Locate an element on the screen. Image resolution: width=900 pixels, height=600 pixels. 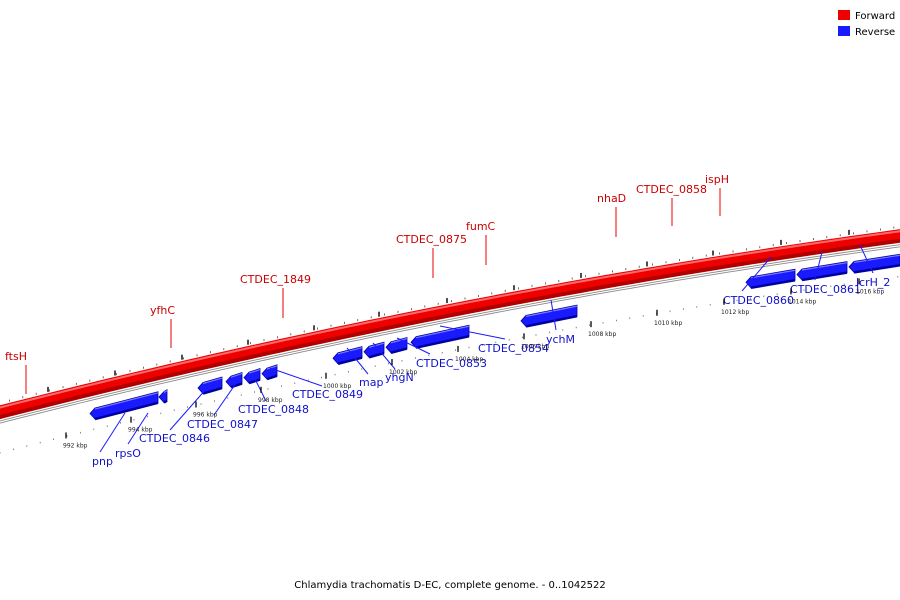
reverse-gene-label: pnp is located at coordinates (102, 461).